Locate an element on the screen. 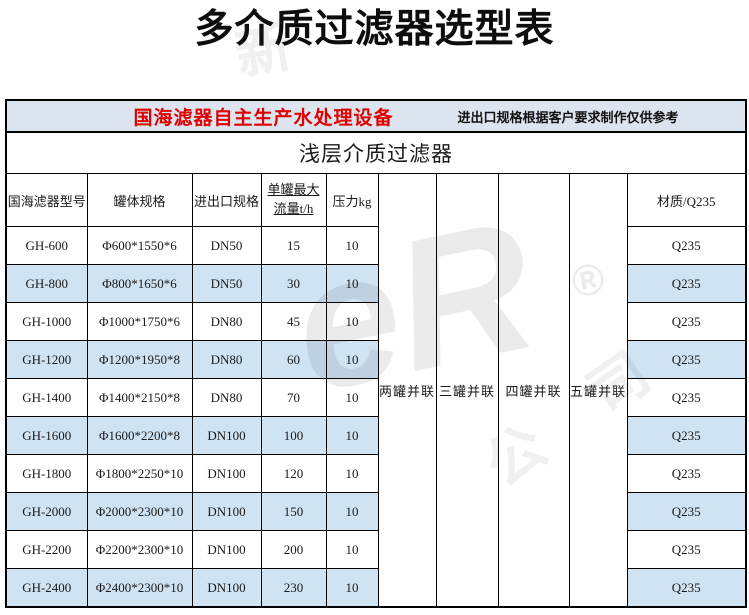 The width and height of the screenshot is (749, 615). table-row: GH-2200 Φ2200*2300*10 DN100 200 10 Q235 is located at coordinates (376, 549).